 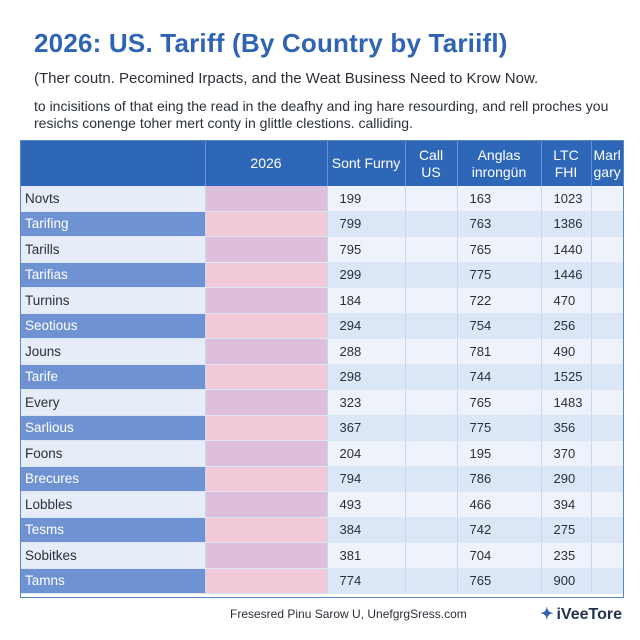 What do you see at coordinates (499, 479) in the screenshot?
I see `table-cell: 786` at bounding box center [499, 479].